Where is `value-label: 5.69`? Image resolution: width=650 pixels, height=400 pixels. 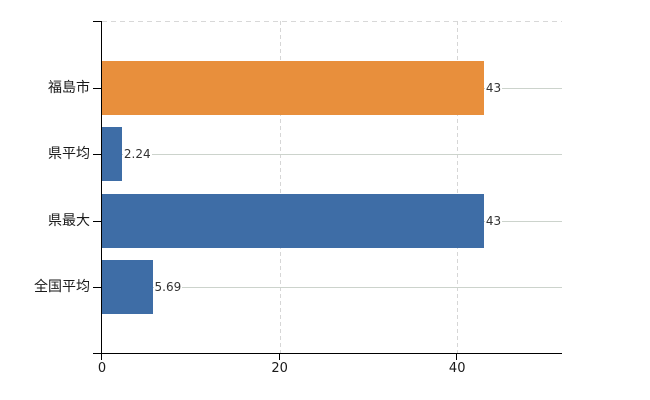 value-label: 5.69 is located at coordinates (168, 287).